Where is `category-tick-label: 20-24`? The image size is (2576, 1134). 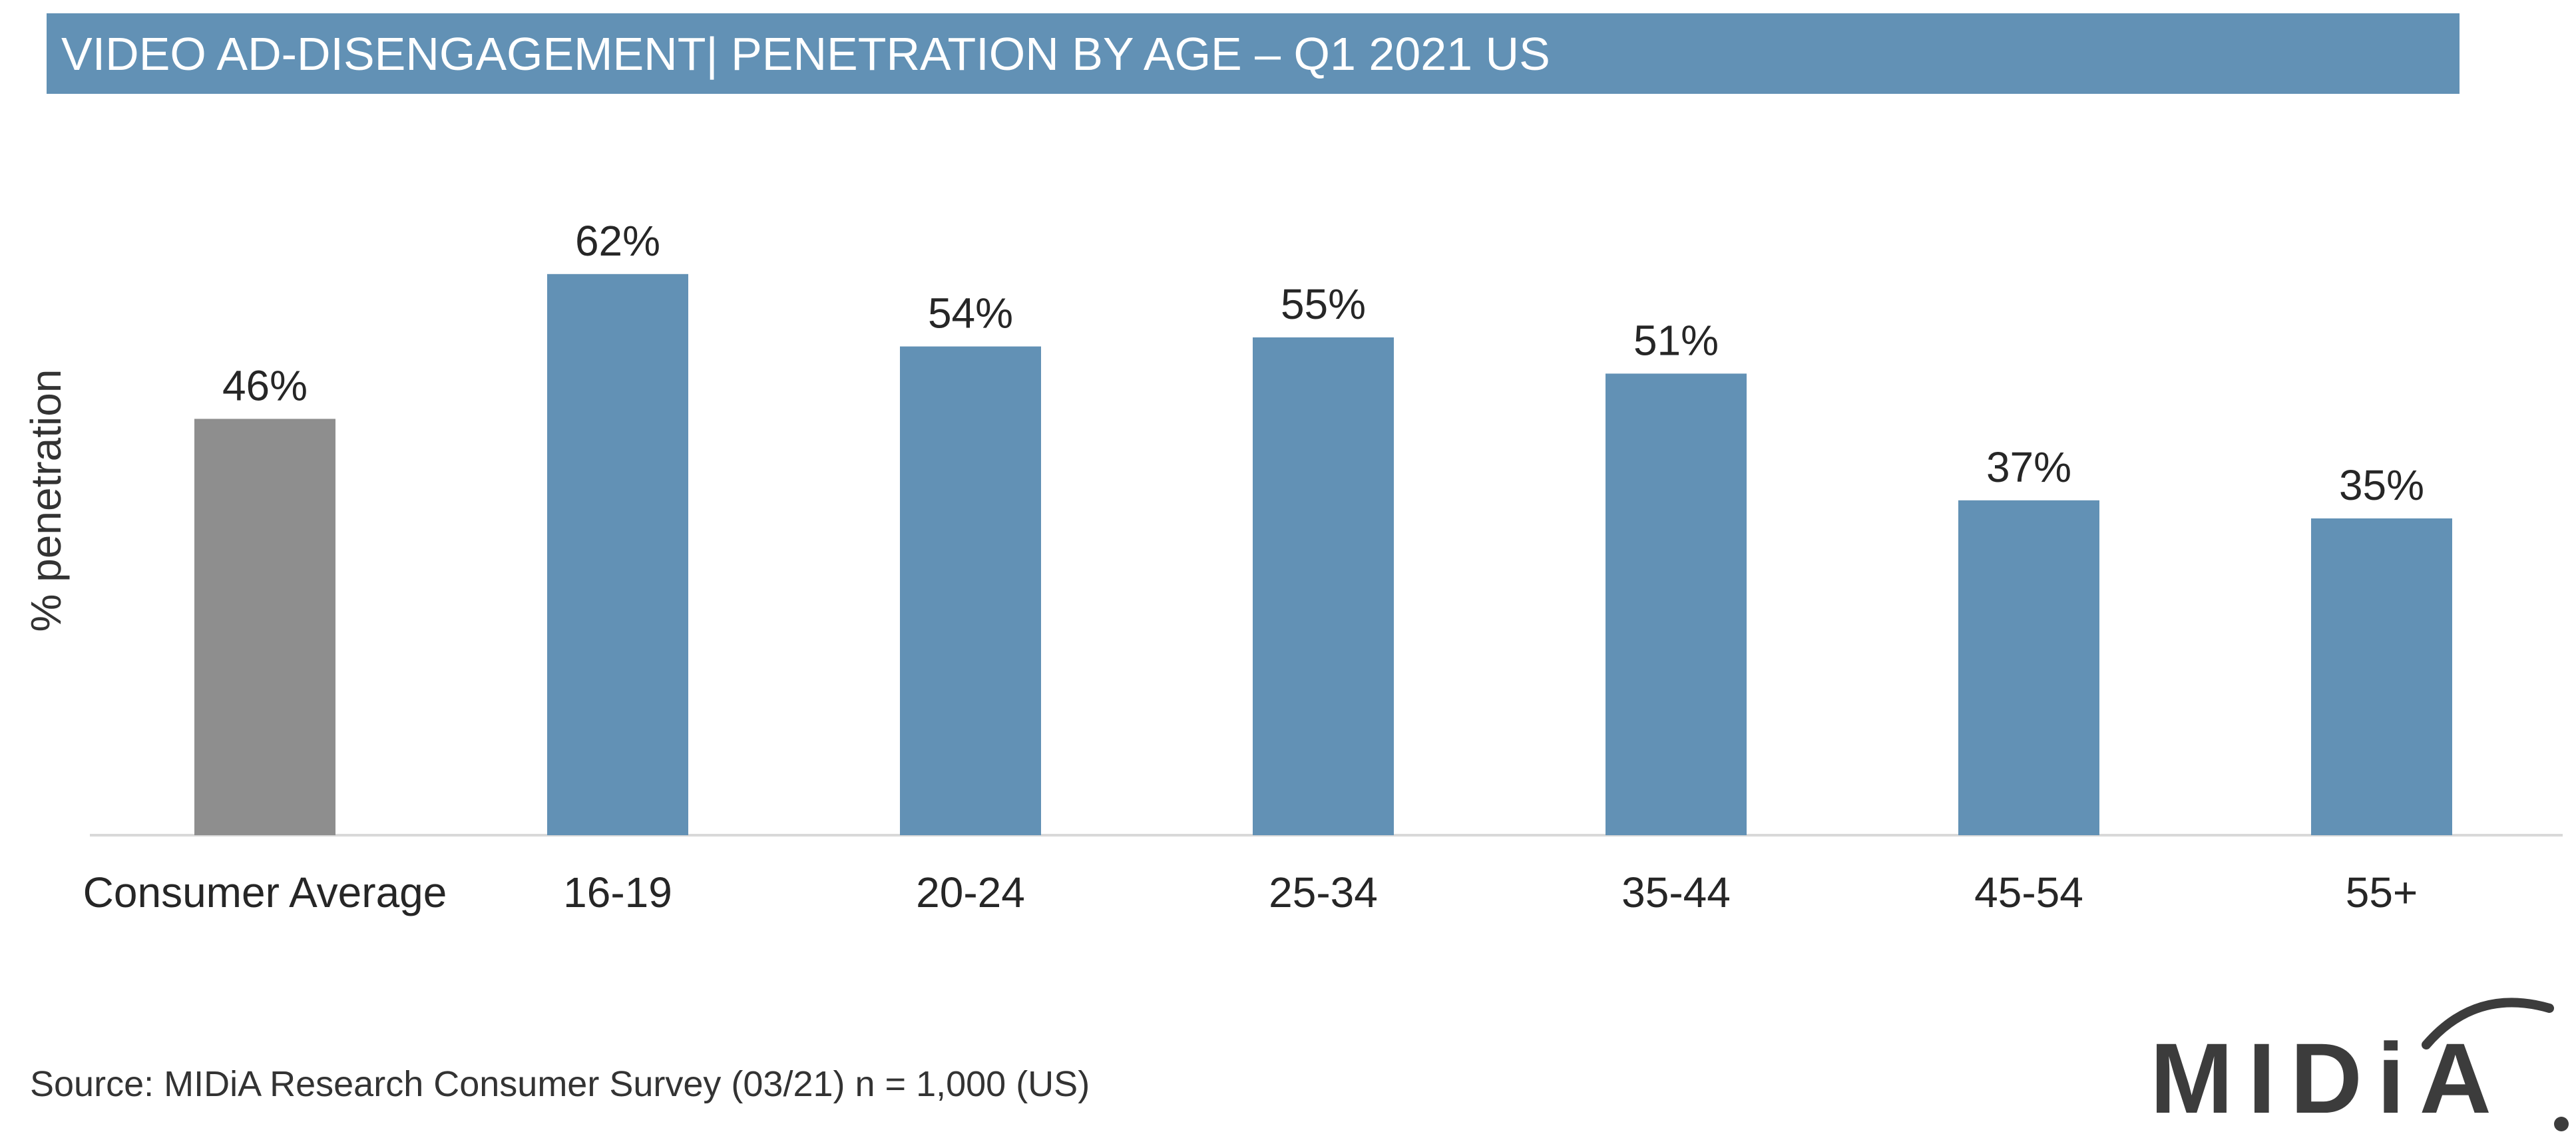 category-tick-label: 20-24 is located at coordinates (970, 892).